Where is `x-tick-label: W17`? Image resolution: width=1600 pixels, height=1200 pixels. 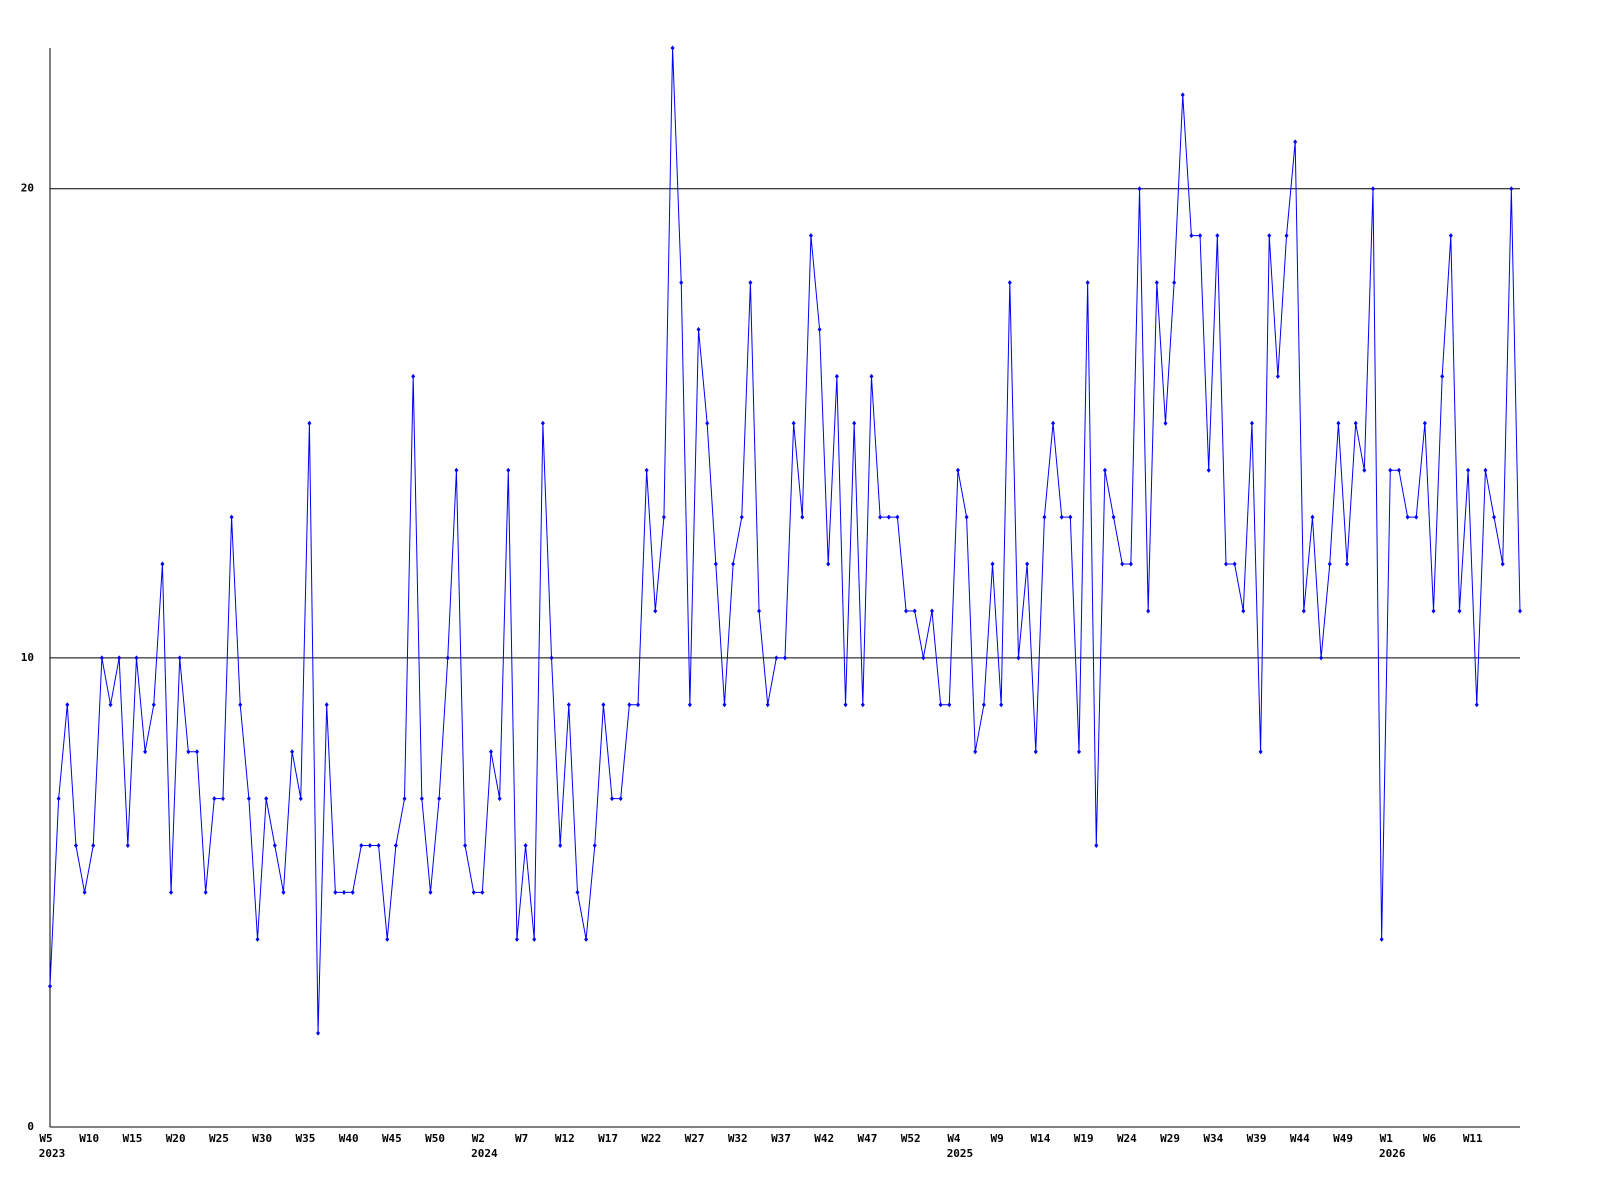 x-tick-label: W17 is located at coordinates (608, 1138).